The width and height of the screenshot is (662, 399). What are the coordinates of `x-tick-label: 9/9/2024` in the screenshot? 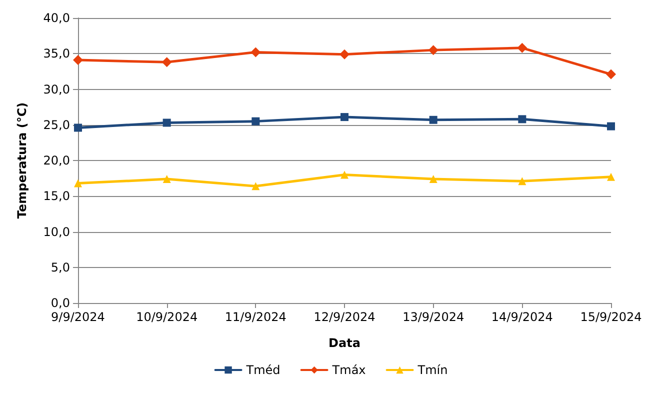 It's located at (78, 317).